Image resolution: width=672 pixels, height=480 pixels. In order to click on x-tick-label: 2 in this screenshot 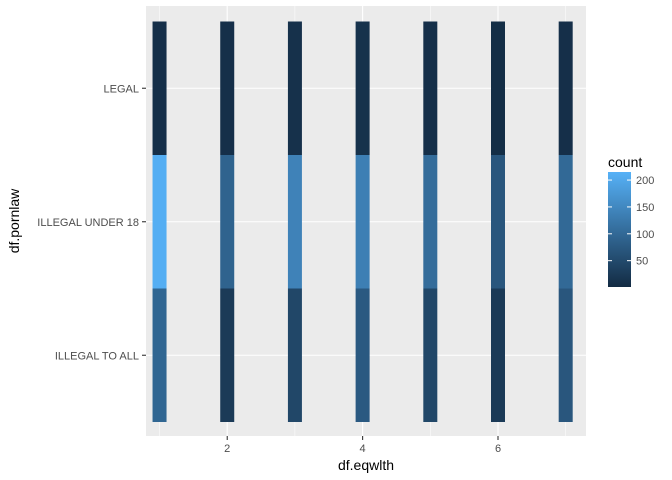, I will do `click(227, 449)`.